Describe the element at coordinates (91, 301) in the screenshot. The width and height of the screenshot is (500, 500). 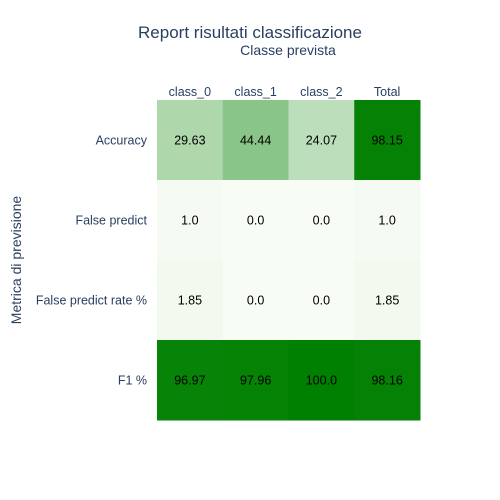
I see `y-tick-label: False predict rate %` at that location.